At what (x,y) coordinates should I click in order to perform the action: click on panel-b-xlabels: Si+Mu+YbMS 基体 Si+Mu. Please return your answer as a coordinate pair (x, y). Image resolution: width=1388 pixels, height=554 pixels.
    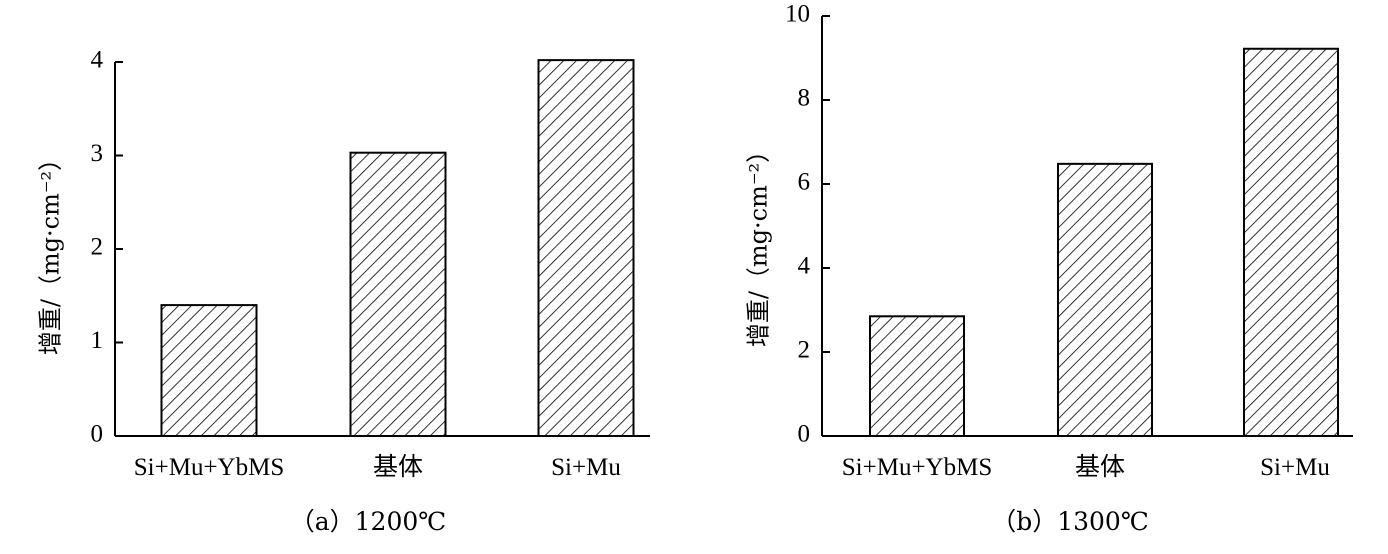
    Looking at the image, I should click on (1086, 467).